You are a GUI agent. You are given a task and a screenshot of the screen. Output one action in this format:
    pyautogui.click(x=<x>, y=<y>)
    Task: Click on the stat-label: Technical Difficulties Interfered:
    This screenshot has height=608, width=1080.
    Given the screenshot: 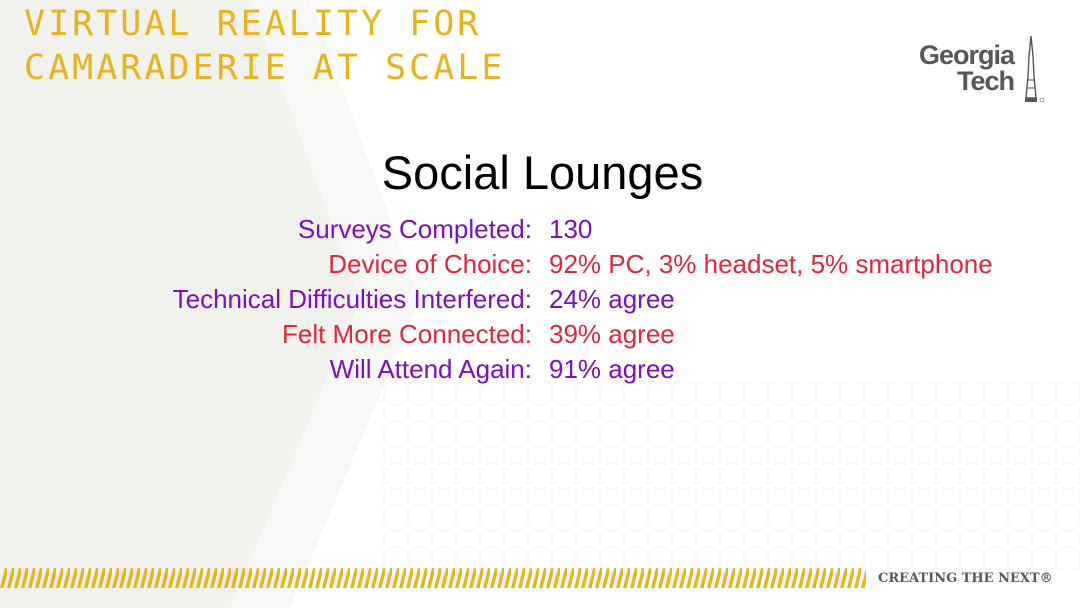 What is the action you would take?
    pyautogui.click(x=352, y=299)
    